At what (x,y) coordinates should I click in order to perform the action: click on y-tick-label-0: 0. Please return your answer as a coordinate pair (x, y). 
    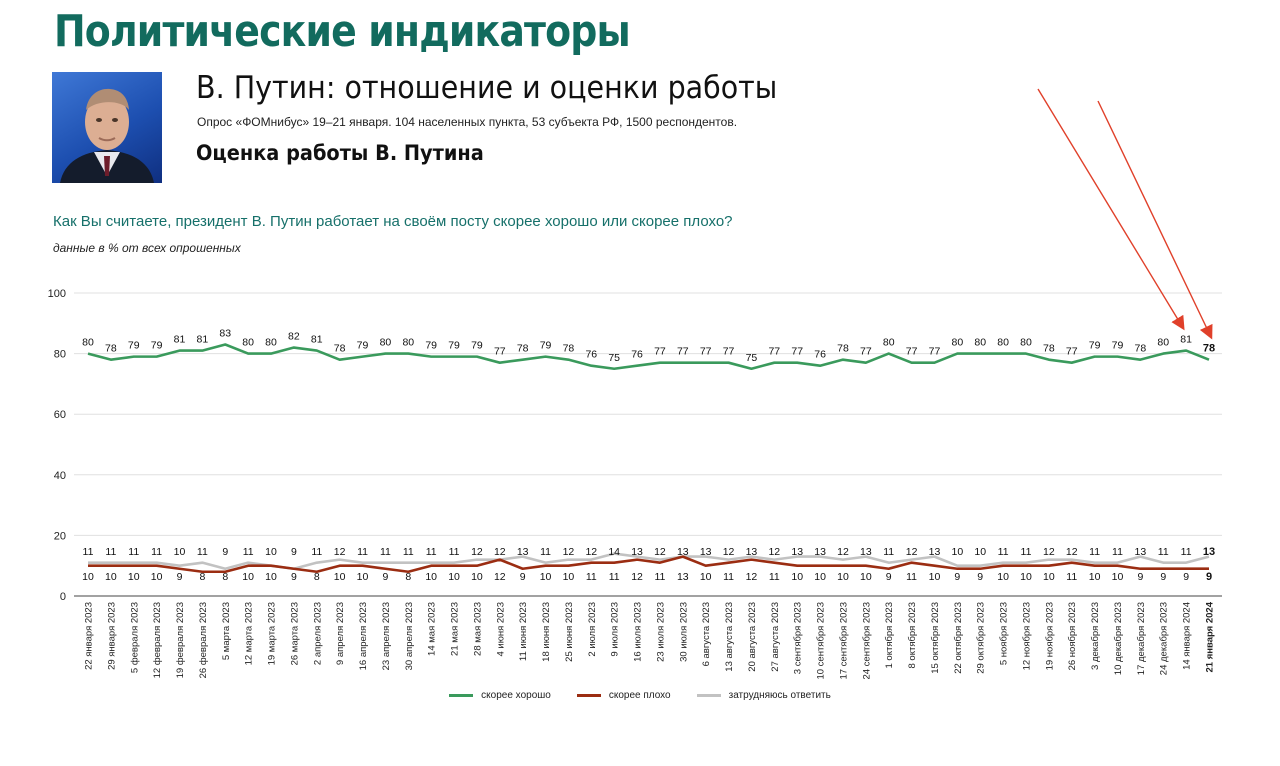
    Looking at the image, I should click on (63, 597).